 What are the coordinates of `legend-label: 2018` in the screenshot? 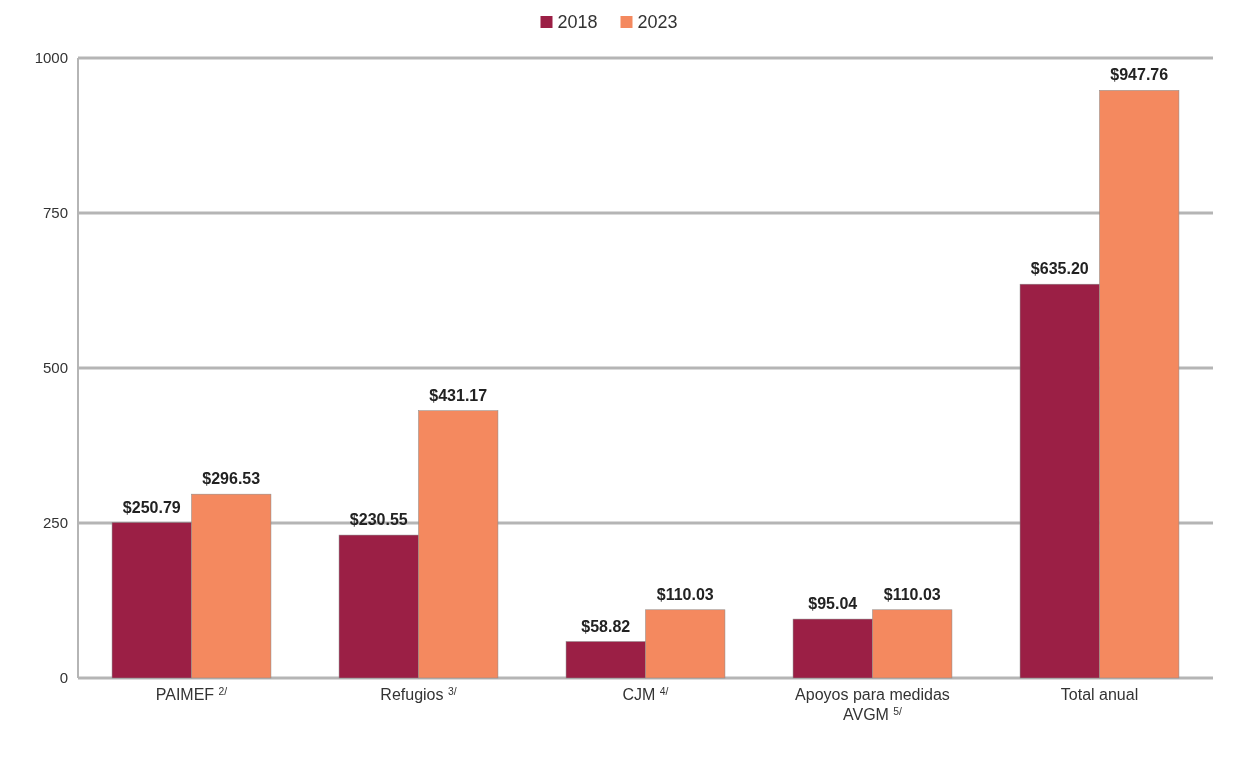 It's located at (577, 22).